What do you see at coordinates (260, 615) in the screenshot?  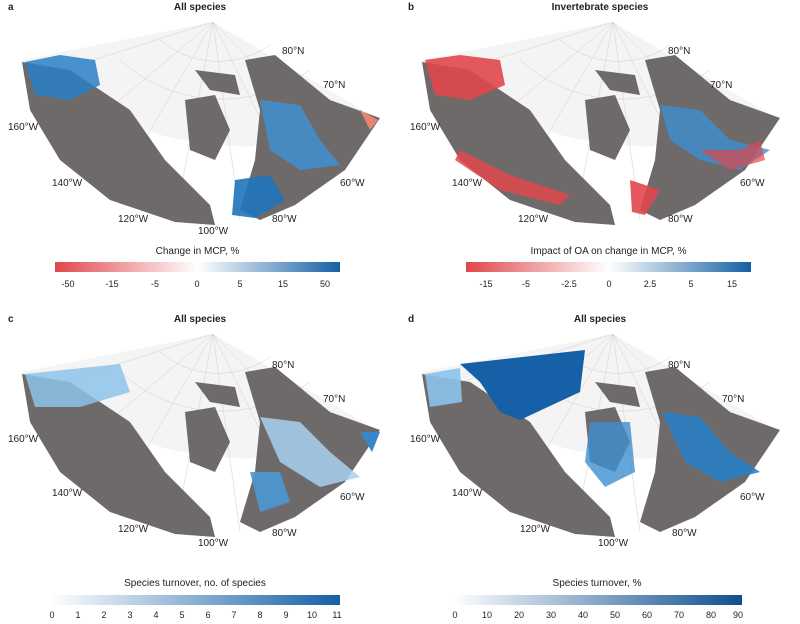 I see `tick: 8` at bounding box center [260, 615].